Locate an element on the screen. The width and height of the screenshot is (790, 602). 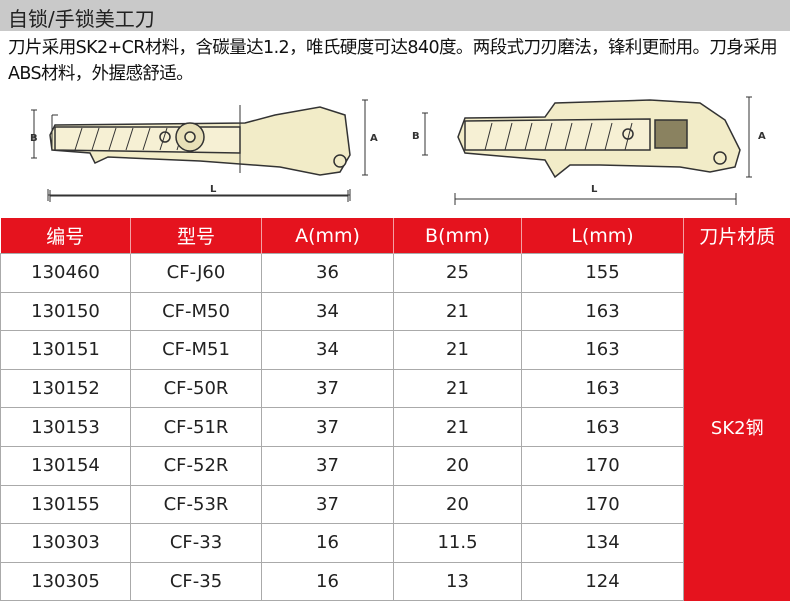
table-row: 130150 CF-M50 34 21 163 is located at coordinates (395, 311).